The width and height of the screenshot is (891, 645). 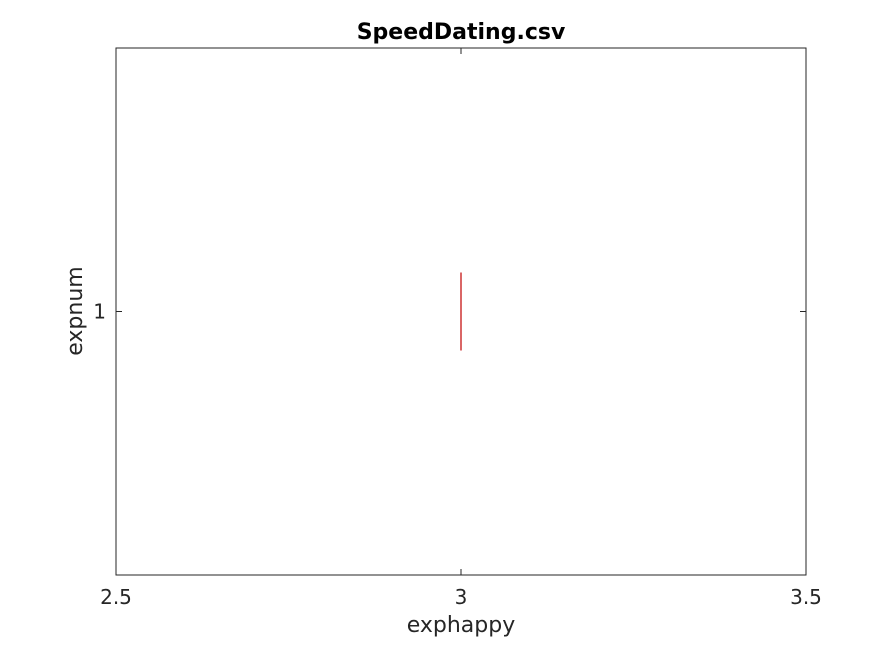 I want to click on y-axis-ticks: 1, so click(x=449, y=312).